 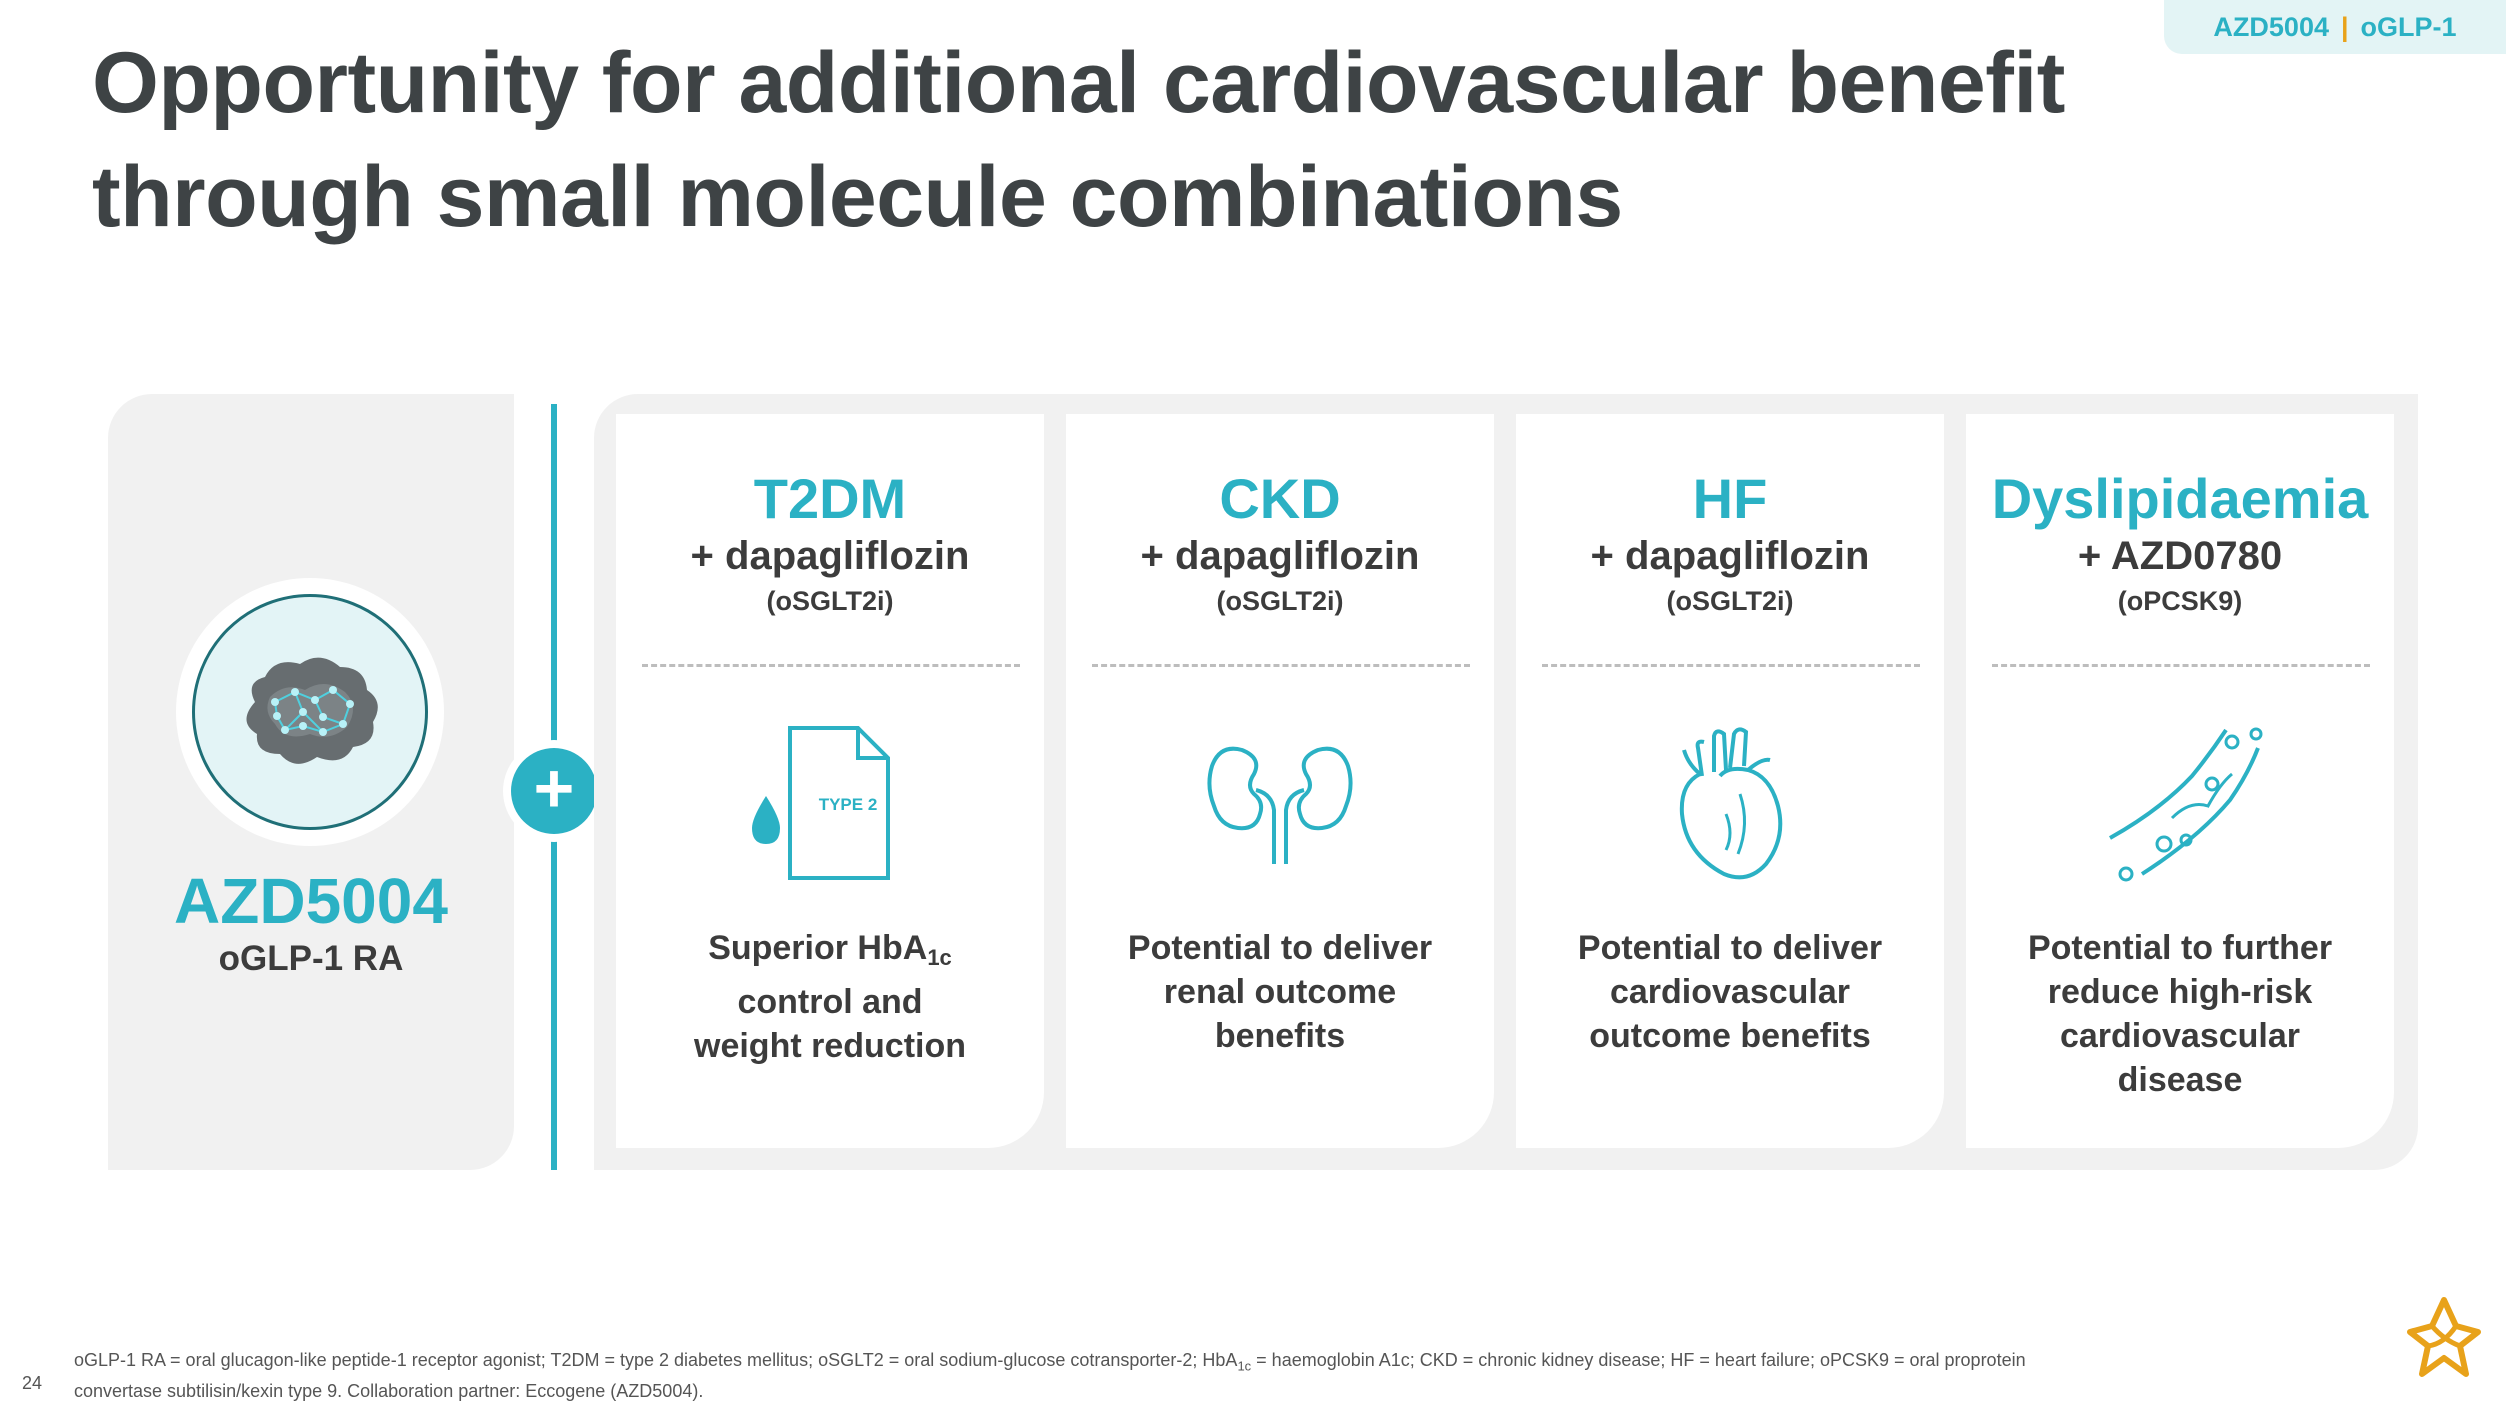 What do you see at coordinates (2180, 498) in the screenshot?
I see `card-heading: Dyslipidaemia` at bounding box center [2180, 498].